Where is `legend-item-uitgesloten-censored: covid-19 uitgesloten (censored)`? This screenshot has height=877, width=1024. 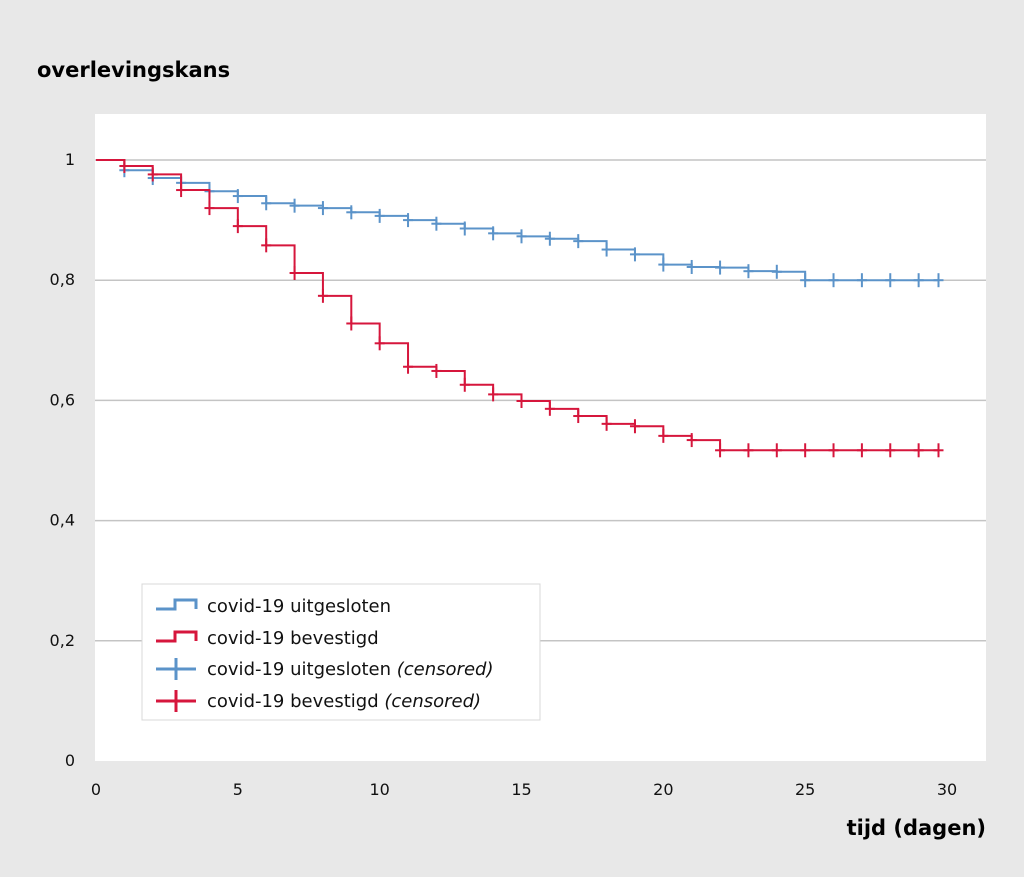 legend-item-uitgesloten-censored: covid-19 uitgesloten (censored) is located at coordinates (324, 669).